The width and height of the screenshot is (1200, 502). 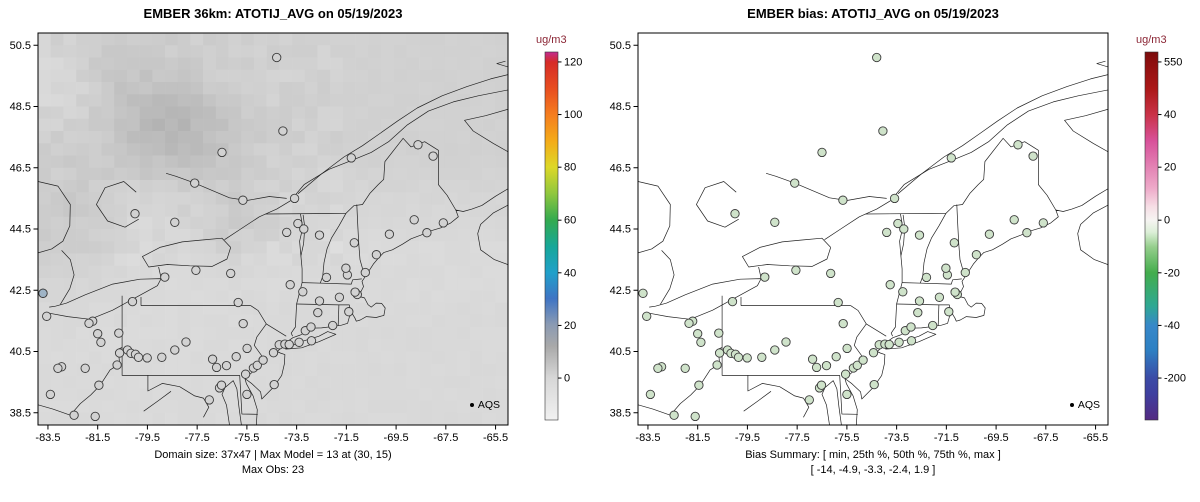 I want to click on bias-legend-aqs: AQS, so click(x=1054, y=405).